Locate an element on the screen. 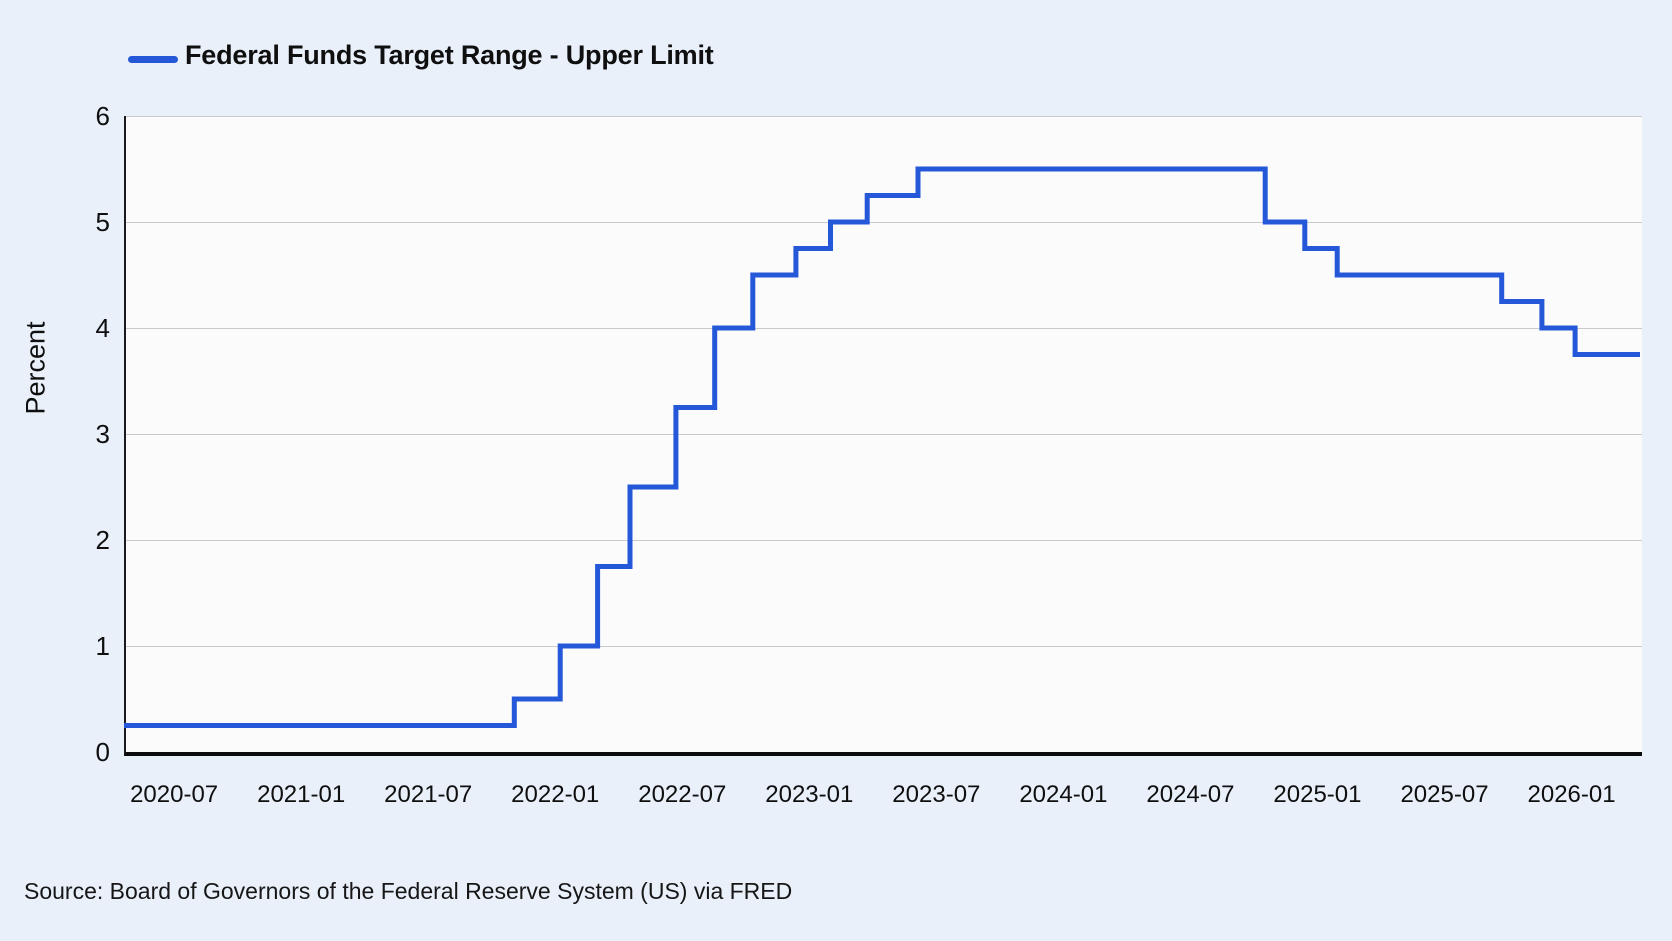  x-tick-label-2024-07: 2024-07 is located at coordinates (1190, 794).